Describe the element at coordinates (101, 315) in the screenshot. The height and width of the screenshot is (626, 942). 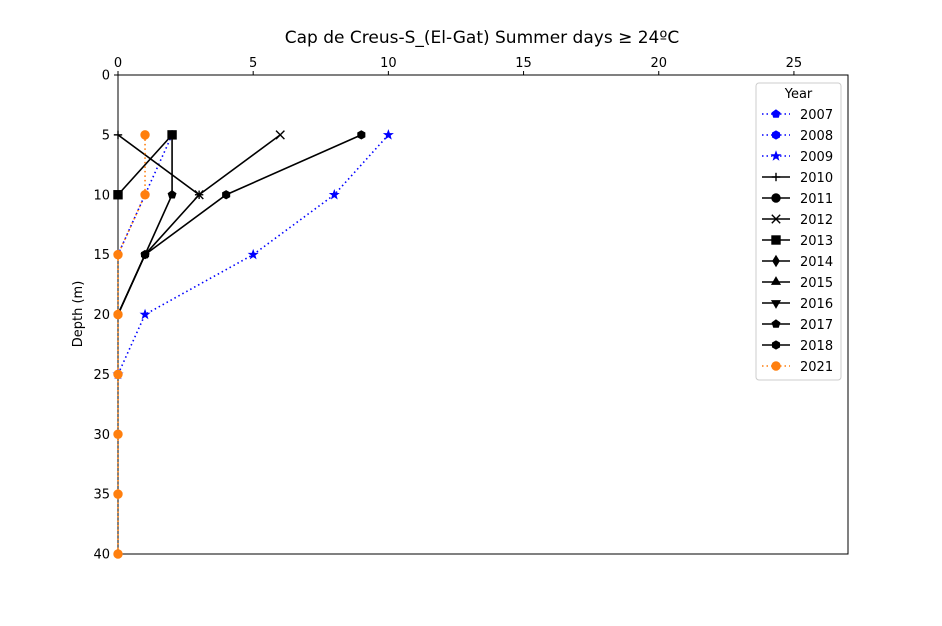
I see `y-tick-label: 20` at that location.